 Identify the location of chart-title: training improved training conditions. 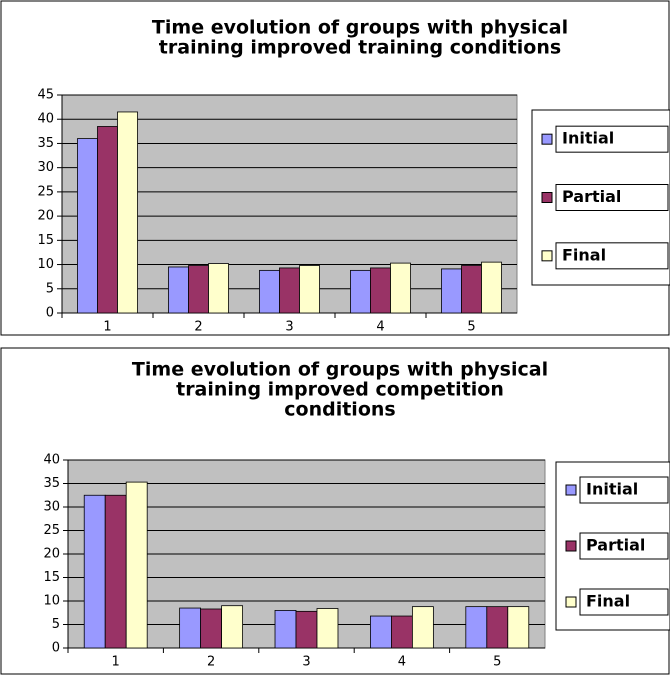
(360, 48).